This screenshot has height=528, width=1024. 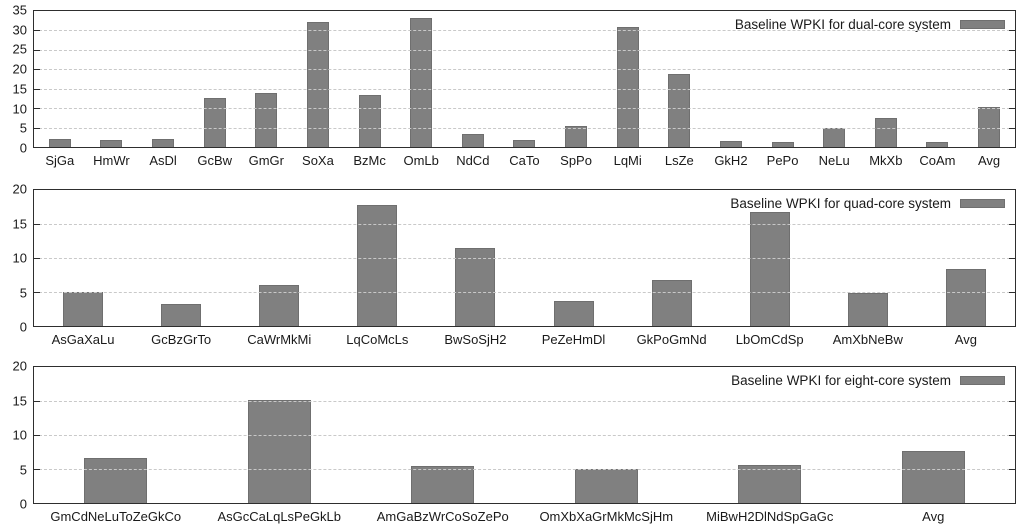 What do you see at coordinates (215, 160) in the screenshot?
I see `x-tick-label: GcBw` at bounding box center [215, 160].